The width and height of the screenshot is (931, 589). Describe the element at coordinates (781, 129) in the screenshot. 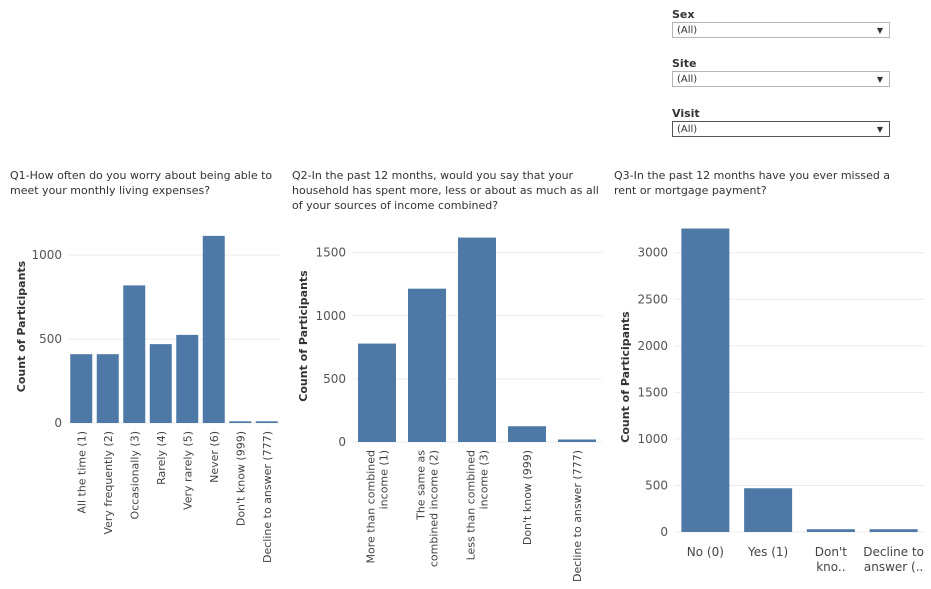

I see `visit-select: (All) ▼` at that location.